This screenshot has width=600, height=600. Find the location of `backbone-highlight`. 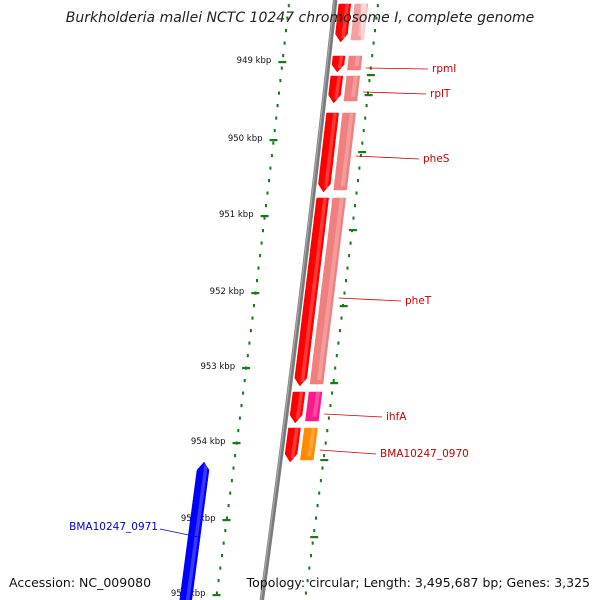

backbone-highlight is located at coordinates (297, 300).